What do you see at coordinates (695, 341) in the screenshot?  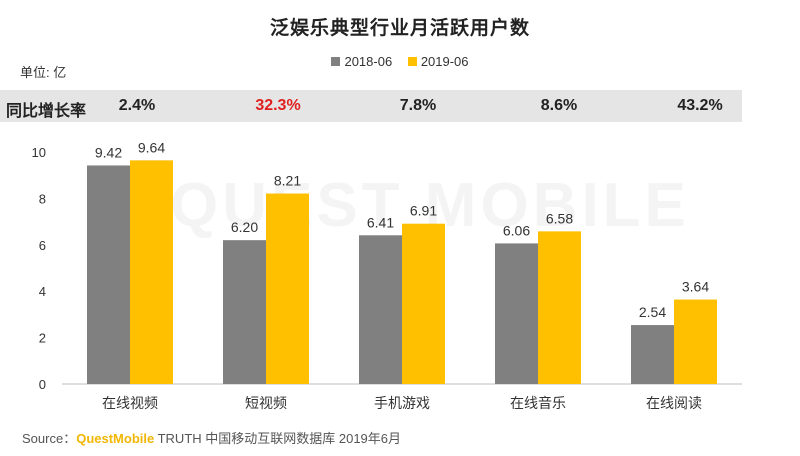 I see `bar-online-reading-2019` at bounding box center [695, 341].